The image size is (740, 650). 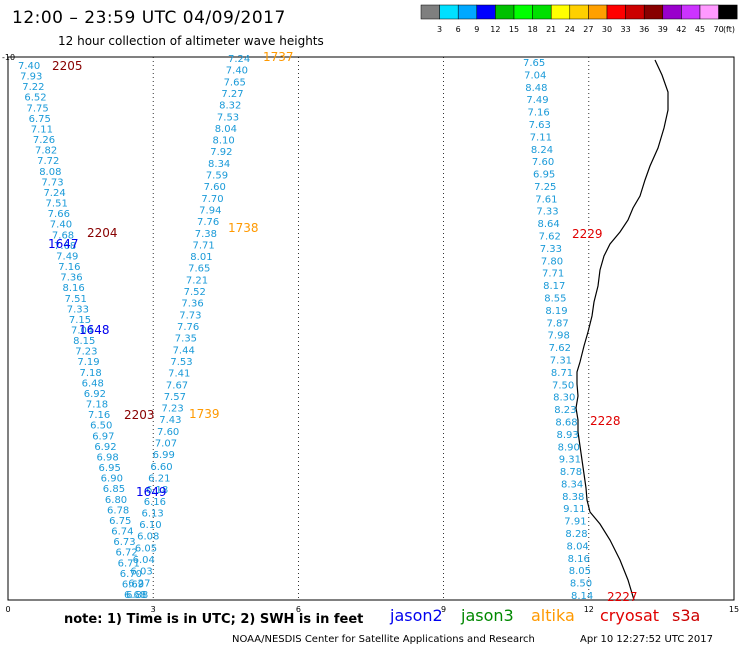 I want to click on lon-label: 0, so click(x=7, y=609).